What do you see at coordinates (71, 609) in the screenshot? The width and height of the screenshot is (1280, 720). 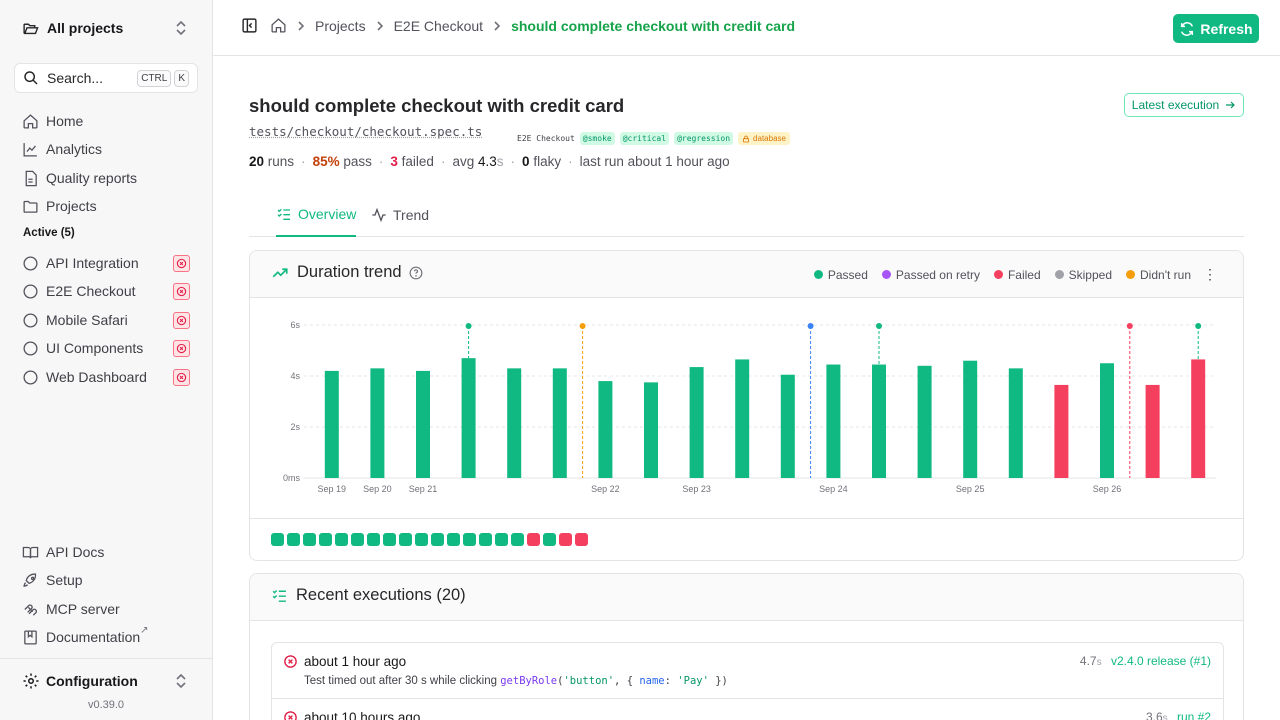 I see `sidebar-item-mcp-server: MCP server` at bounding box center [71, 609].